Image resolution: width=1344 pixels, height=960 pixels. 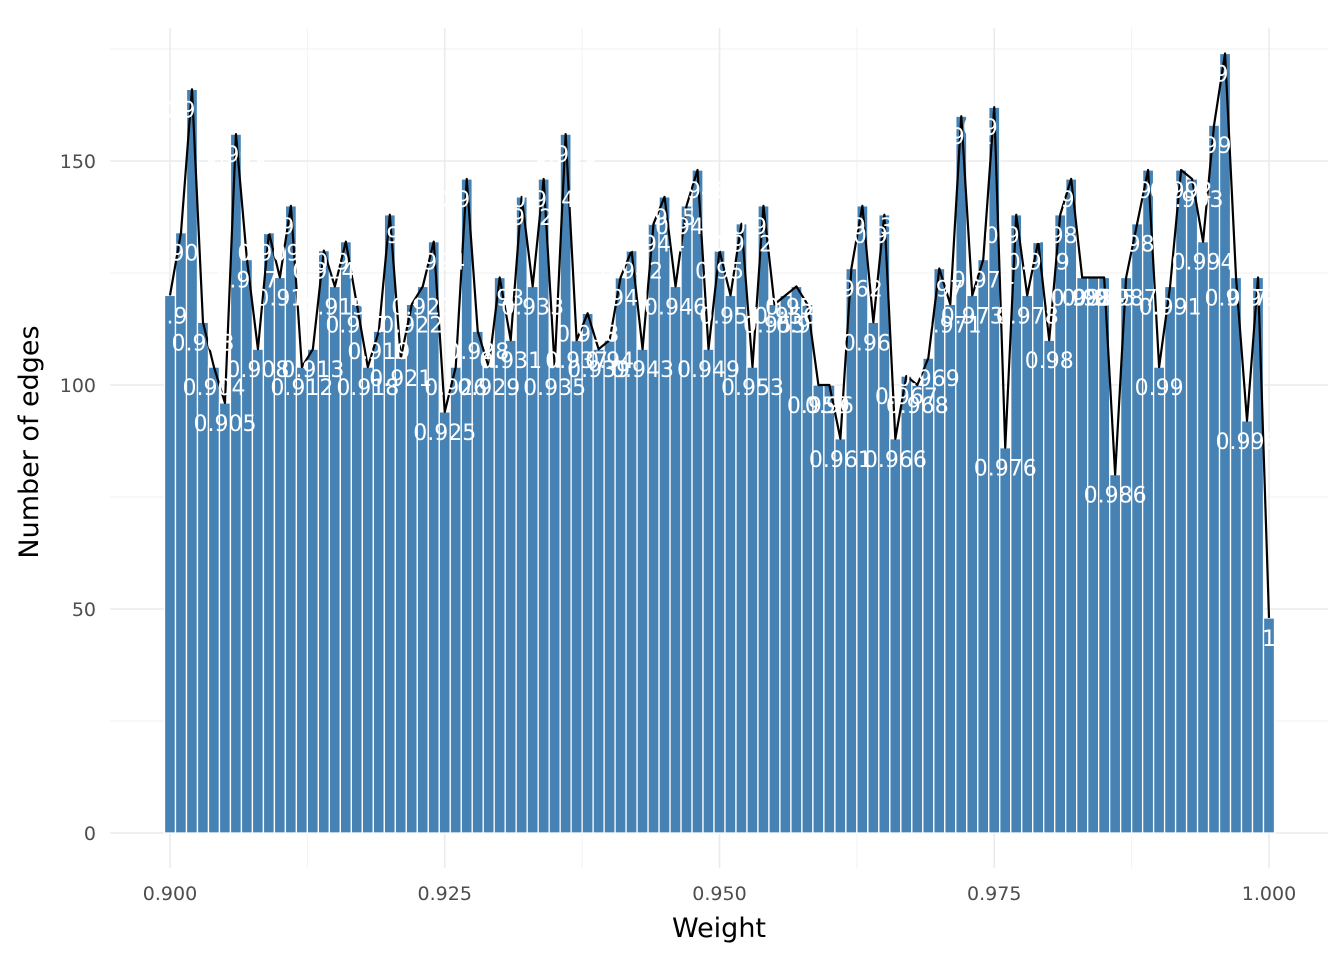 I want to click on bar-label: 0.927, so click(x=466, y=200).